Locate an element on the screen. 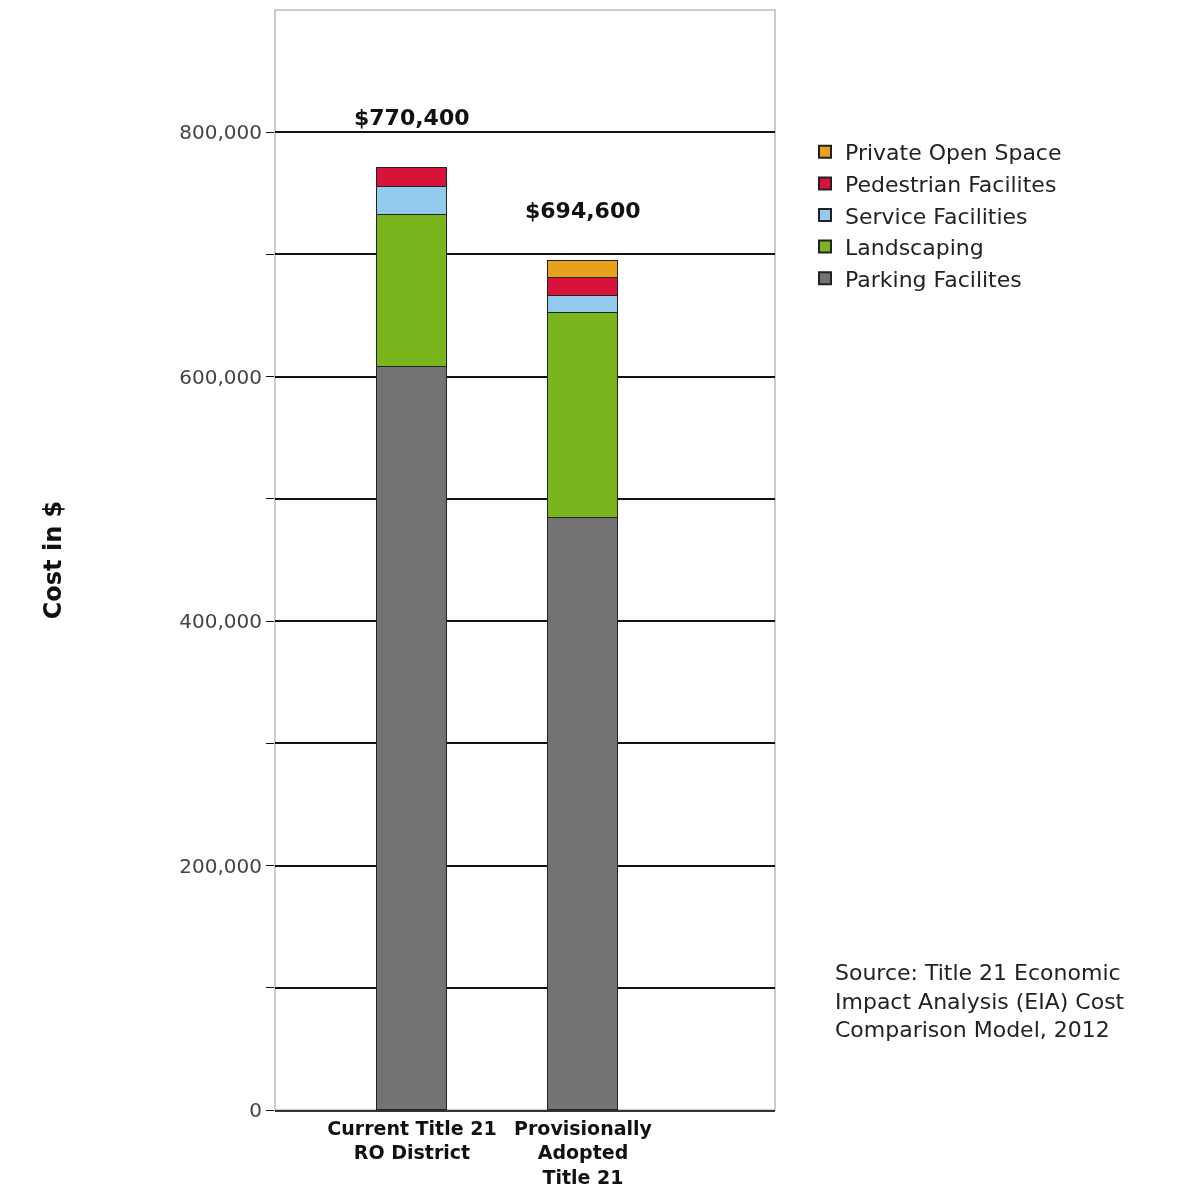 The width and height of the screenshot is (1196, 1200). y-tick-label: 0 is located at coordinates (255, 1110).